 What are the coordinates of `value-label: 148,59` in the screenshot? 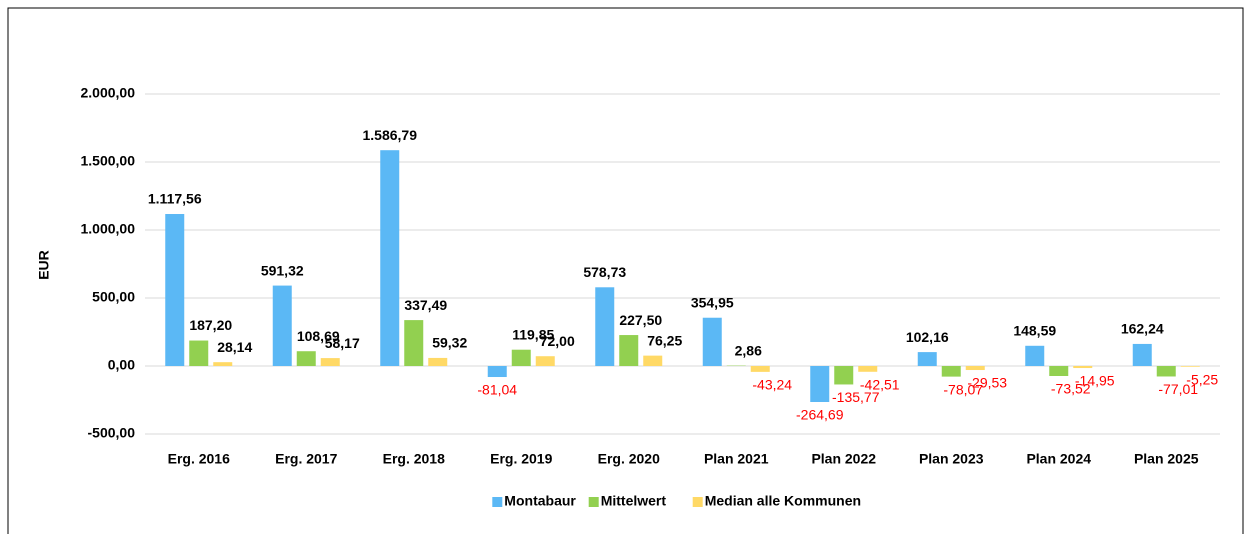 It's located at (1034, 330).